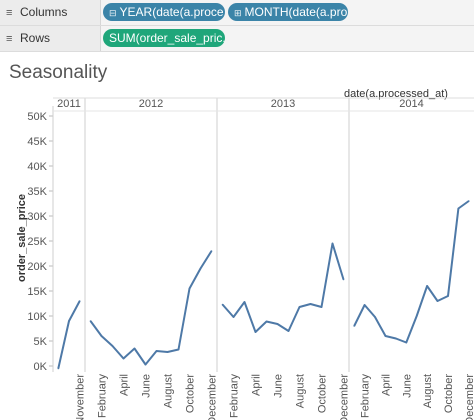 The height and width of the screenshot is (420, 474). What do you see at coordinates (37, 142) in the screenshot?
I see `y-tick-label: 45K` at bounding box center [37, 142].